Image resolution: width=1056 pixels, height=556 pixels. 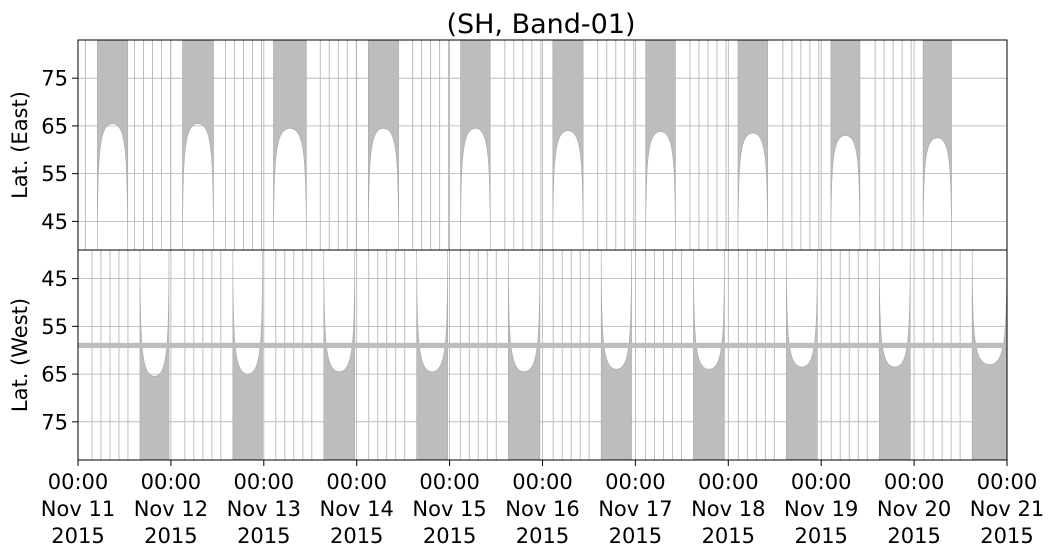 I want to click on east-y-tick-label: 55, so click(x=54, y=174).